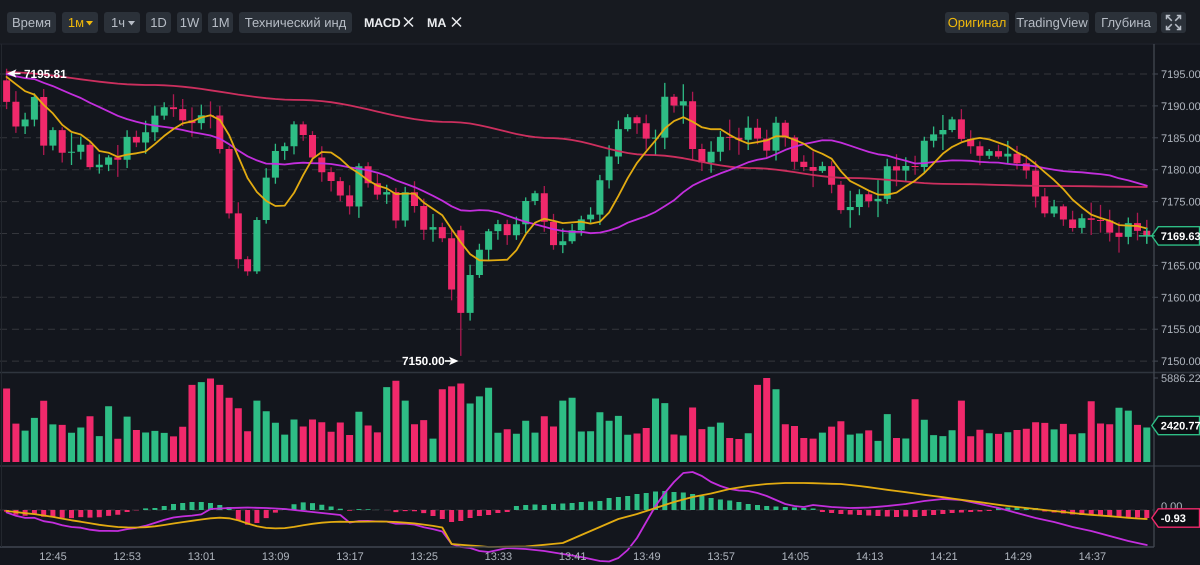 This screenshot has width=1200, height=565. I want to click on svg-text: 14:37, so click(1093, 557).